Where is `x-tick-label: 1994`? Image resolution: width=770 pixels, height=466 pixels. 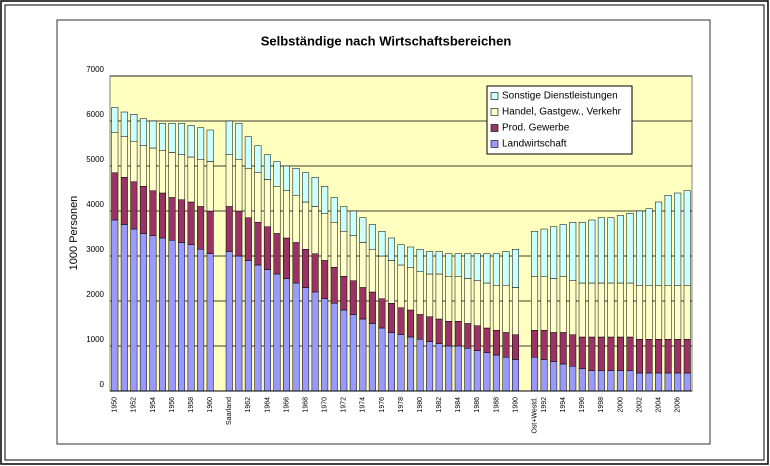
x-tick-label: 1994 is located at coordinates (563, 405).